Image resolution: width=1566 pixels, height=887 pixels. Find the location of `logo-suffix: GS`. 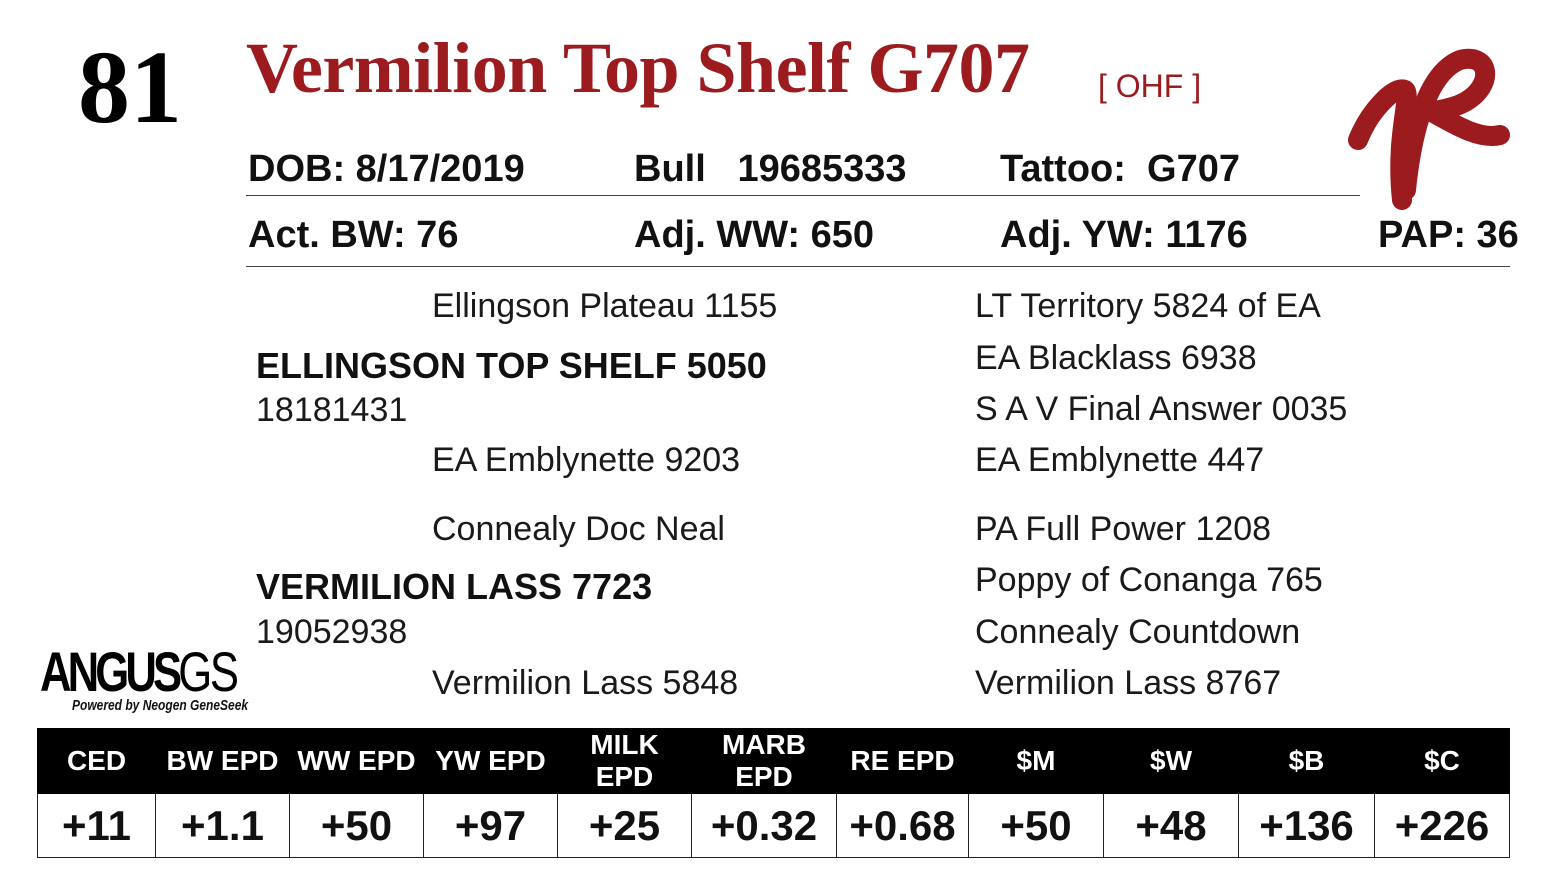

logo-suffix: GS is located at coordinates (208, 671).